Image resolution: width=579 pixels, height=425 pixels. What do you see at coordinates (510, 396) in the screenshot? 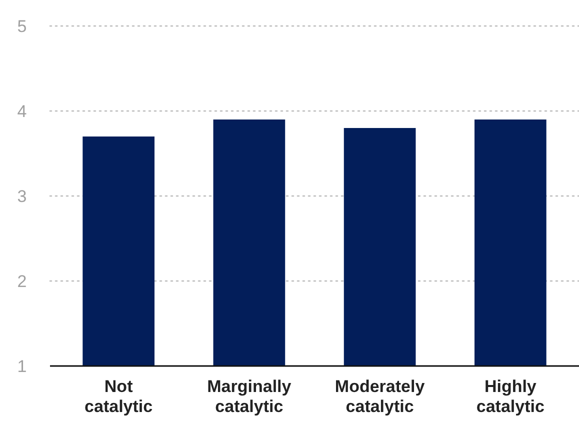
I see `x-tick-label: Highly catalytic` at bounding box center [510, 396].